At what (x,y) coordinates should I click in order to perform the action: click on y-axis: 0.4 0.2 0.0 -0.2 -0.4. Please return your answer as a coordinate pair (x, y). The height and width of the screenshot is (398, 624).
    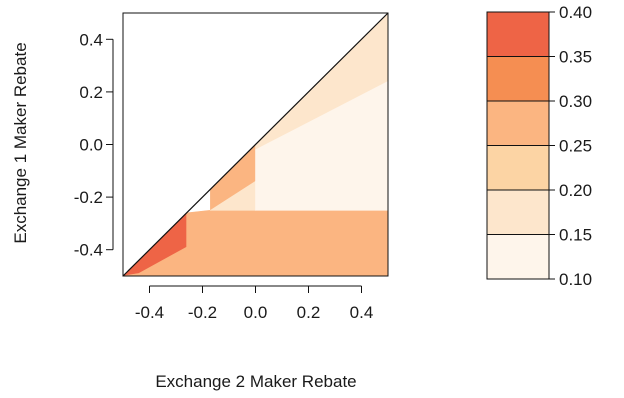
    Looking at the image, I should click on (94, 145).